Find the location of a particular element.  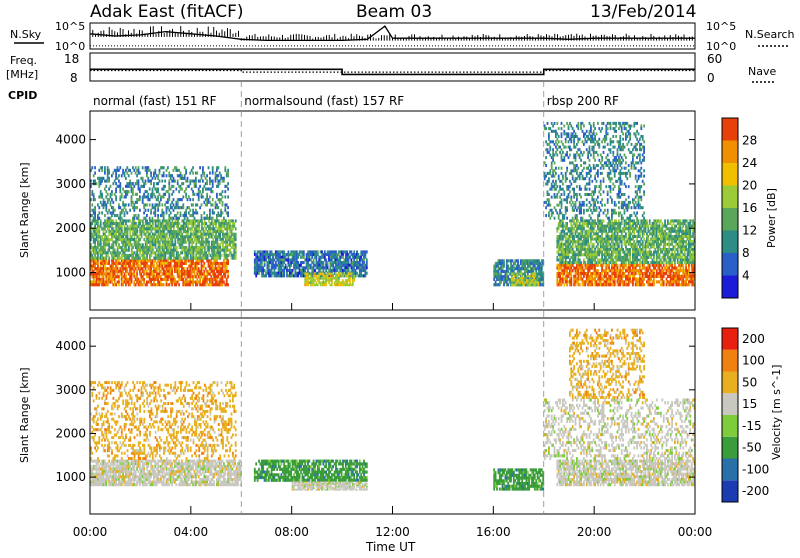

radar-title: Adak East (fitACF) is located at coordinates (167, 12).